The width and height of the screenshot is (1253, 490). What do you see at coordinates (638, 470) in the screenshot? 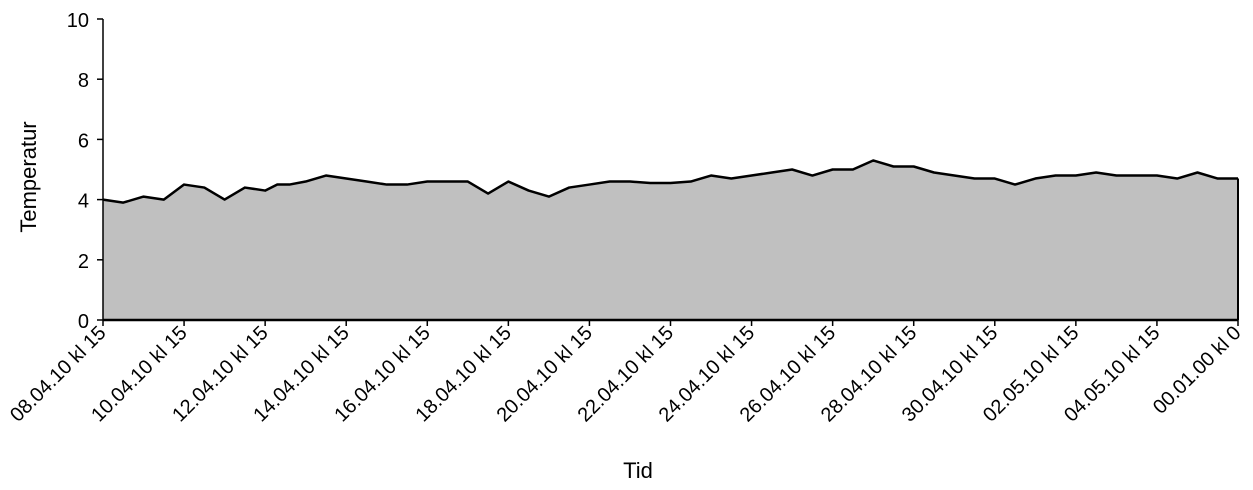
I see `x-axis-title: Tid` at bounding box center [638, 470].